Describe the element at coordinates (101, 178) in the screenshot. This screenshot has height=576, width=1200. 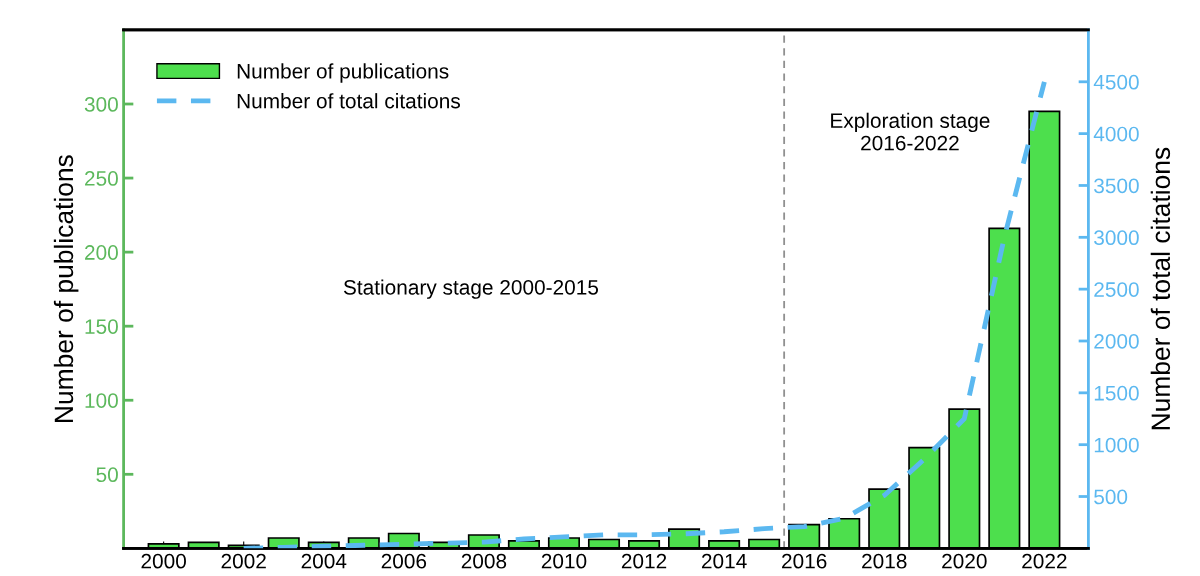
I see `y-tick-label: 250` at that location.